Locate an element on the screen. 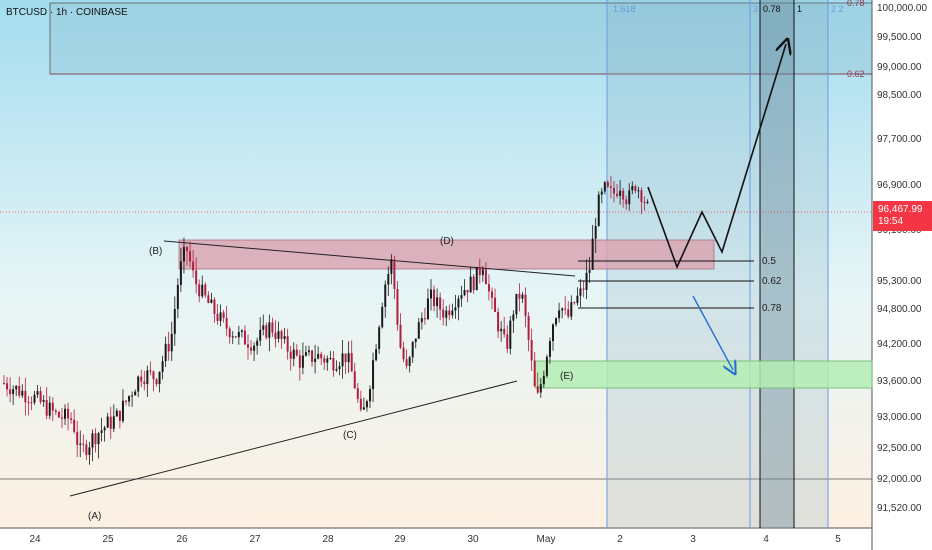  price-tick-label: 93,000.00 is located at coordinates (899, 417).